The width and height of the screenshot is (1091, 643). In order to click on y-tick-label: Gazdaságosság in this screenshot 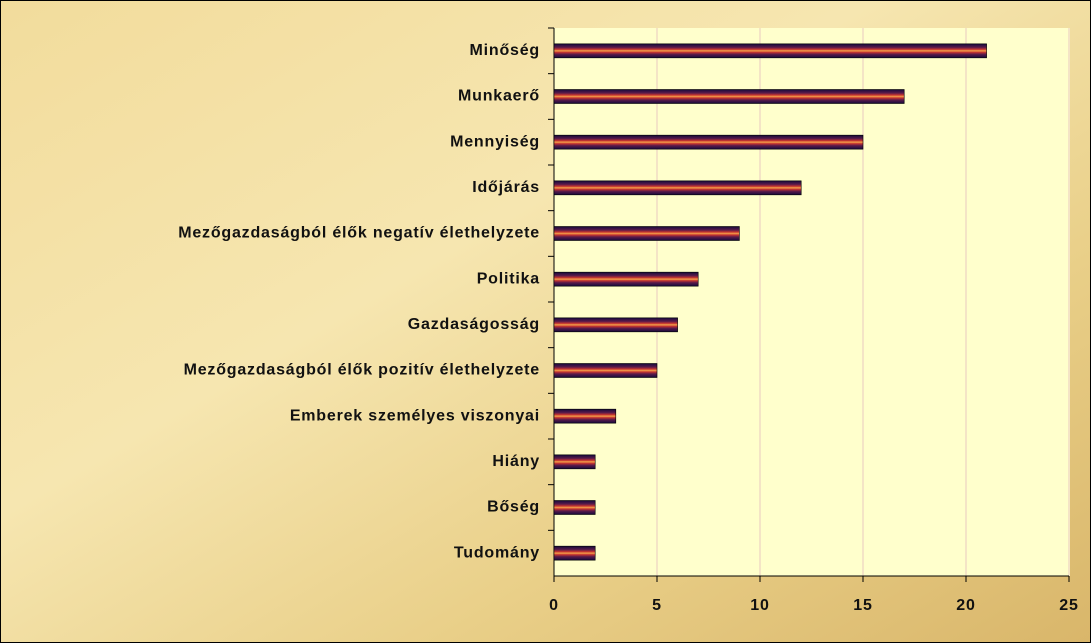, I will do `click(474, 324)`.